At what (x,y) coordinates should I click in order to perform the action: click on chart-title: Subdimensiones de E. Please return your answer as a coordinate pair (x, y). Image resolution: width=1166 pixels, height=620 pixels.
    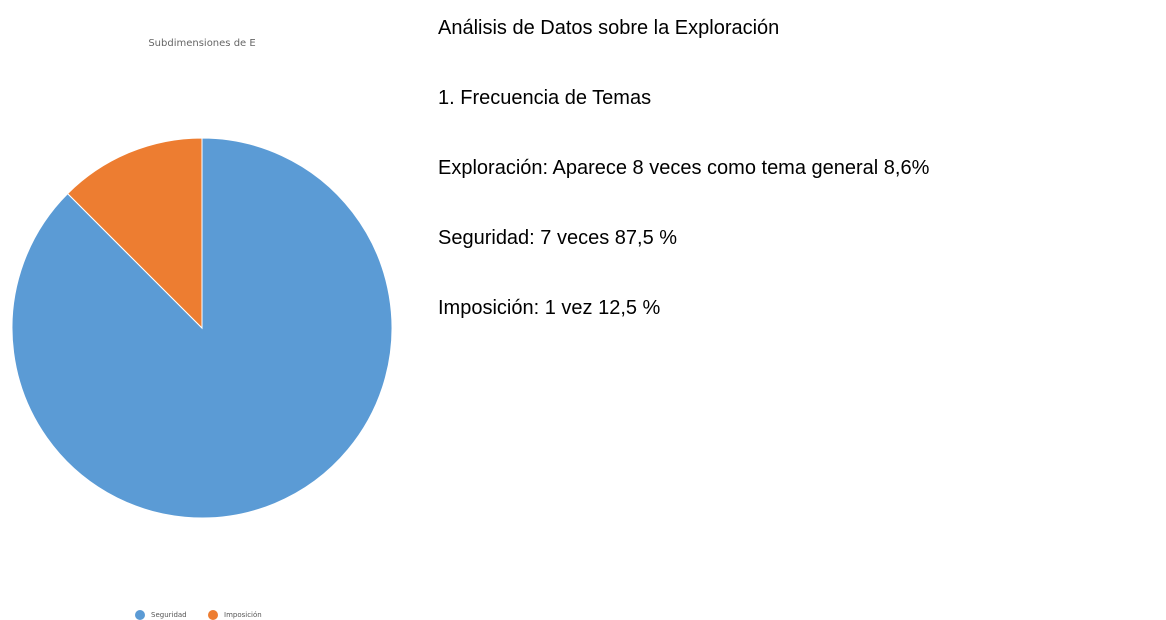
    Looking at the image, I should click on (201, 43).